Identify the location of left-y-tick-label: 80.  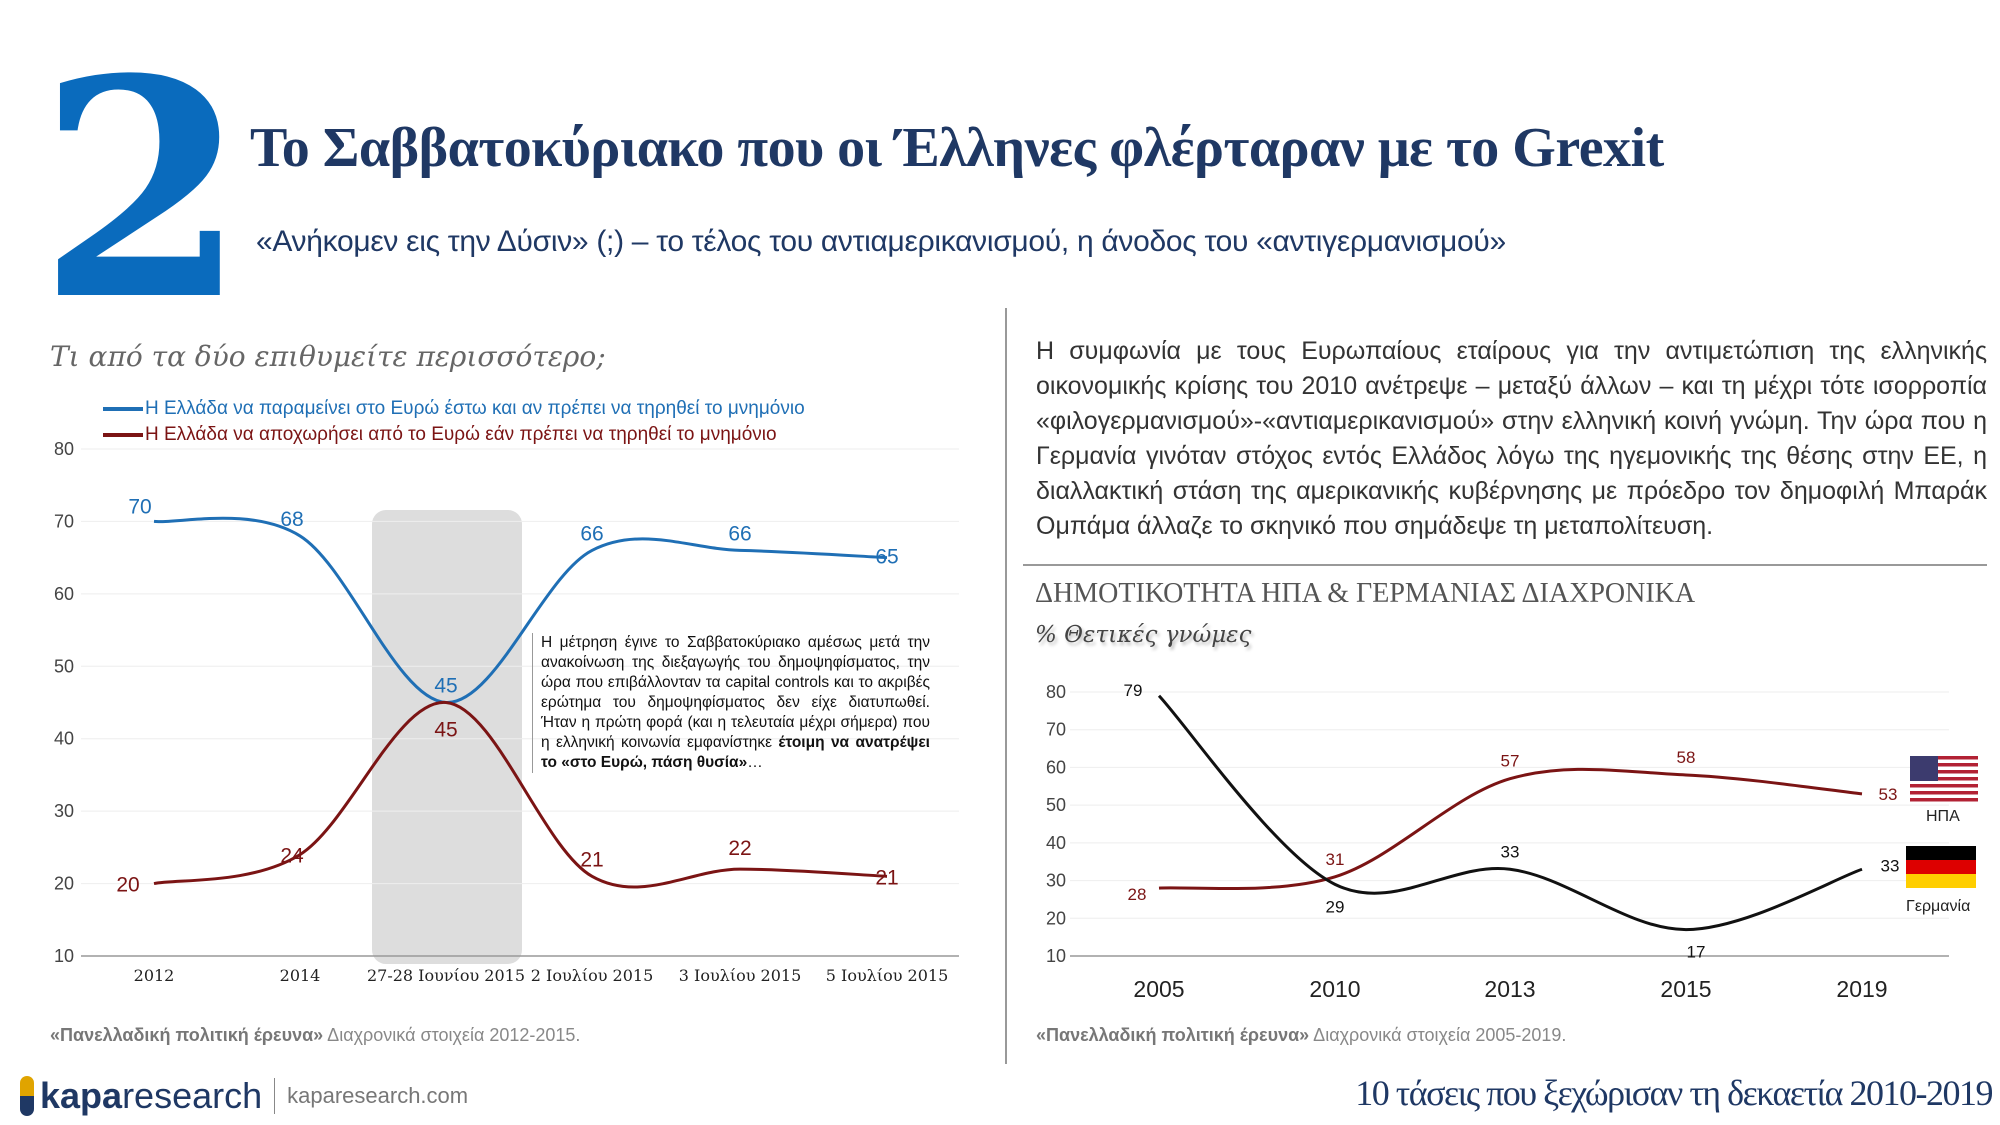
(64, 449).